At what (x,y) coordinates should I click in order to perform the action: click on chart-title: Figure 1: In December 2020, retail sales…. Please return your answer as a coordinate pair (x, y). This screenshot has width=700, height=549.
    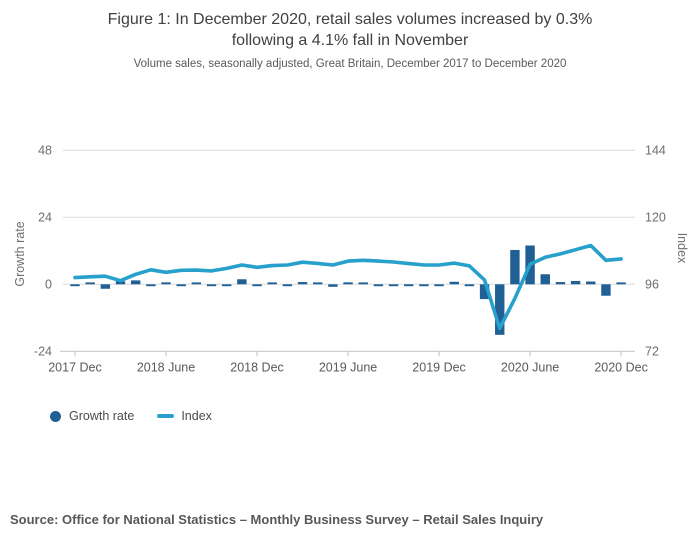
    Looking at the image, I should click on (350, 30).